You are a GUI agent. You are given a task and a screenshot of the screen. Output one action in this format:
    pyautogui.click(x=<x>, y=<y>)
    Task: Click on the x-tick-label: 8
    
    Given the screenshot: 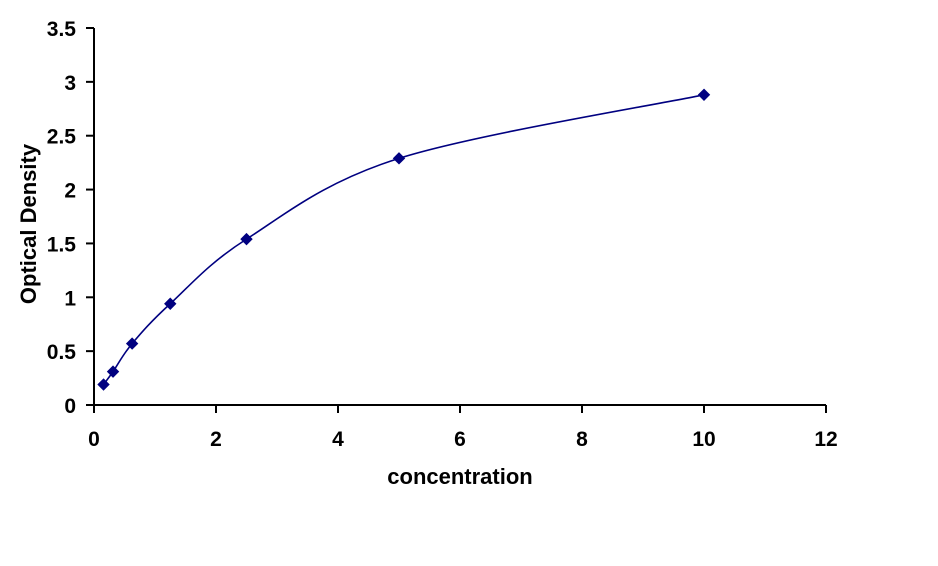 What is the action you would take?
    pyautogui.click(x=582, y=439)
    